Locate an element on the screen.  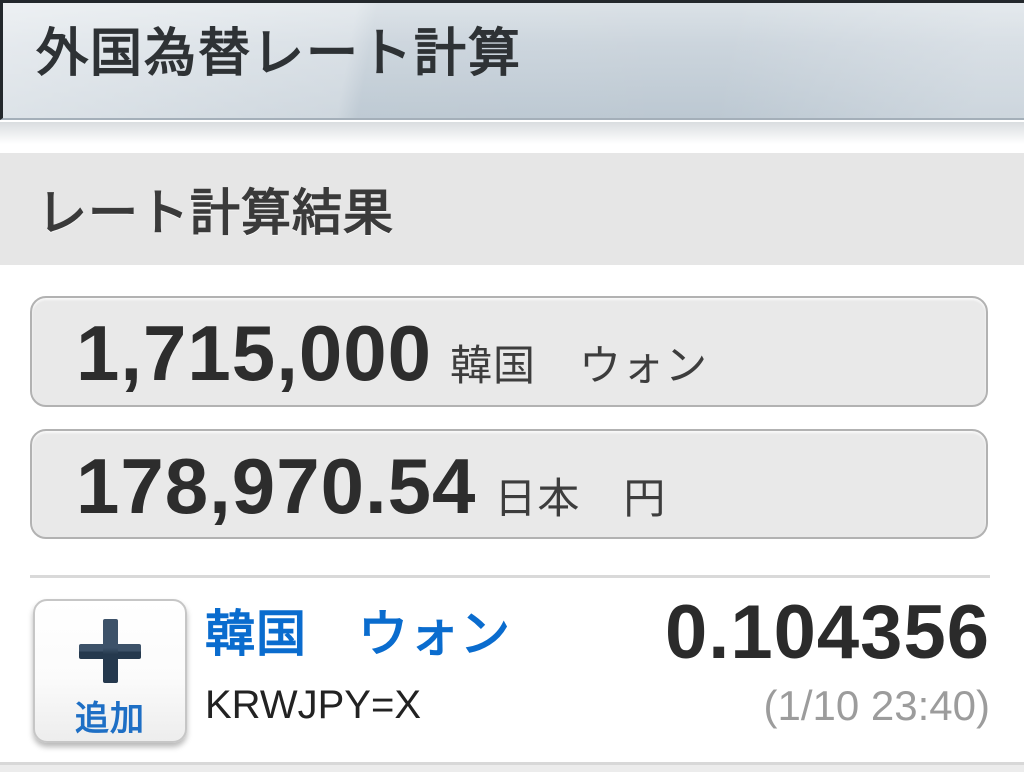
add-button: 追加 is located at coordinates (110, 671).